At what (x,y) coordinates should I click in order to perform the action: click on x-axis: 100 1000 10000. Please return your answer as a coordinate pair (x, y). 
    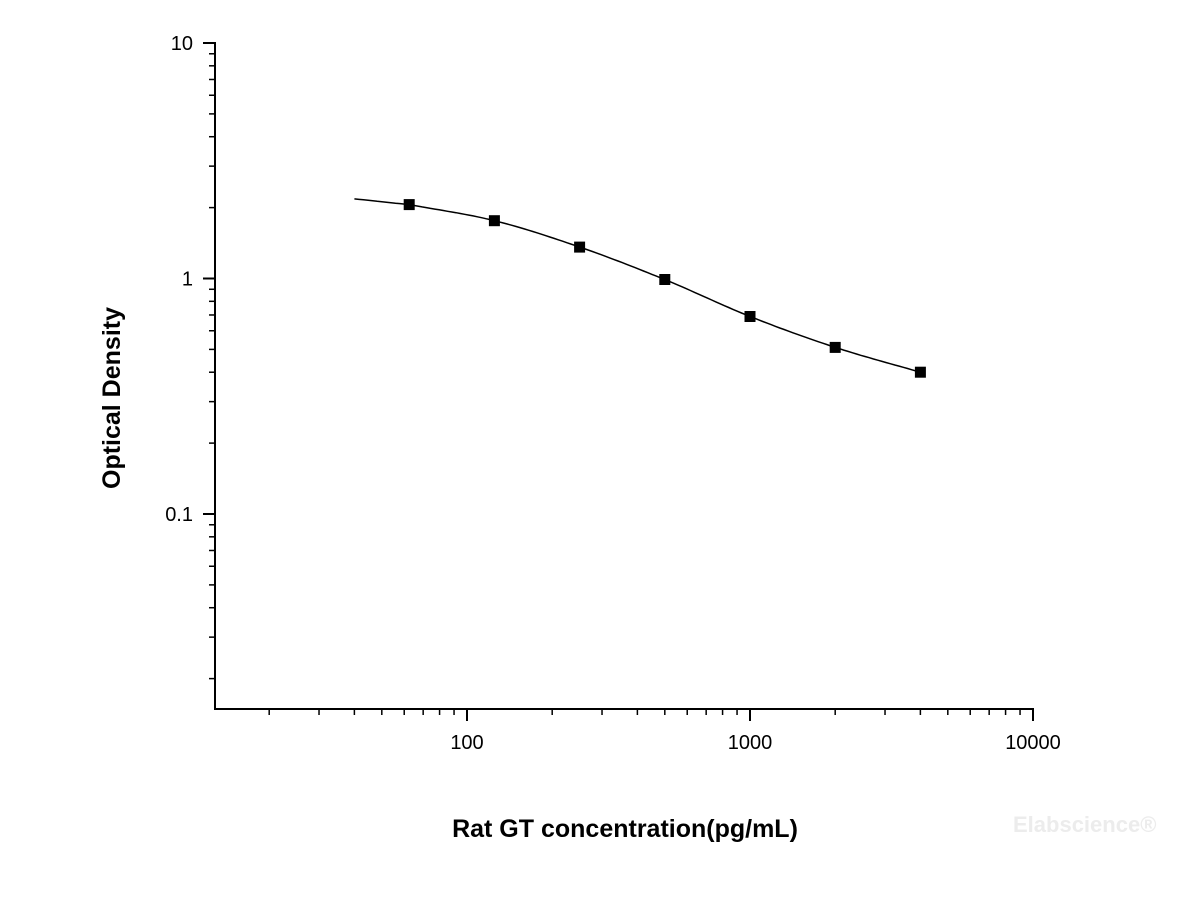
    Looking at the image, I should click on (637, 731).